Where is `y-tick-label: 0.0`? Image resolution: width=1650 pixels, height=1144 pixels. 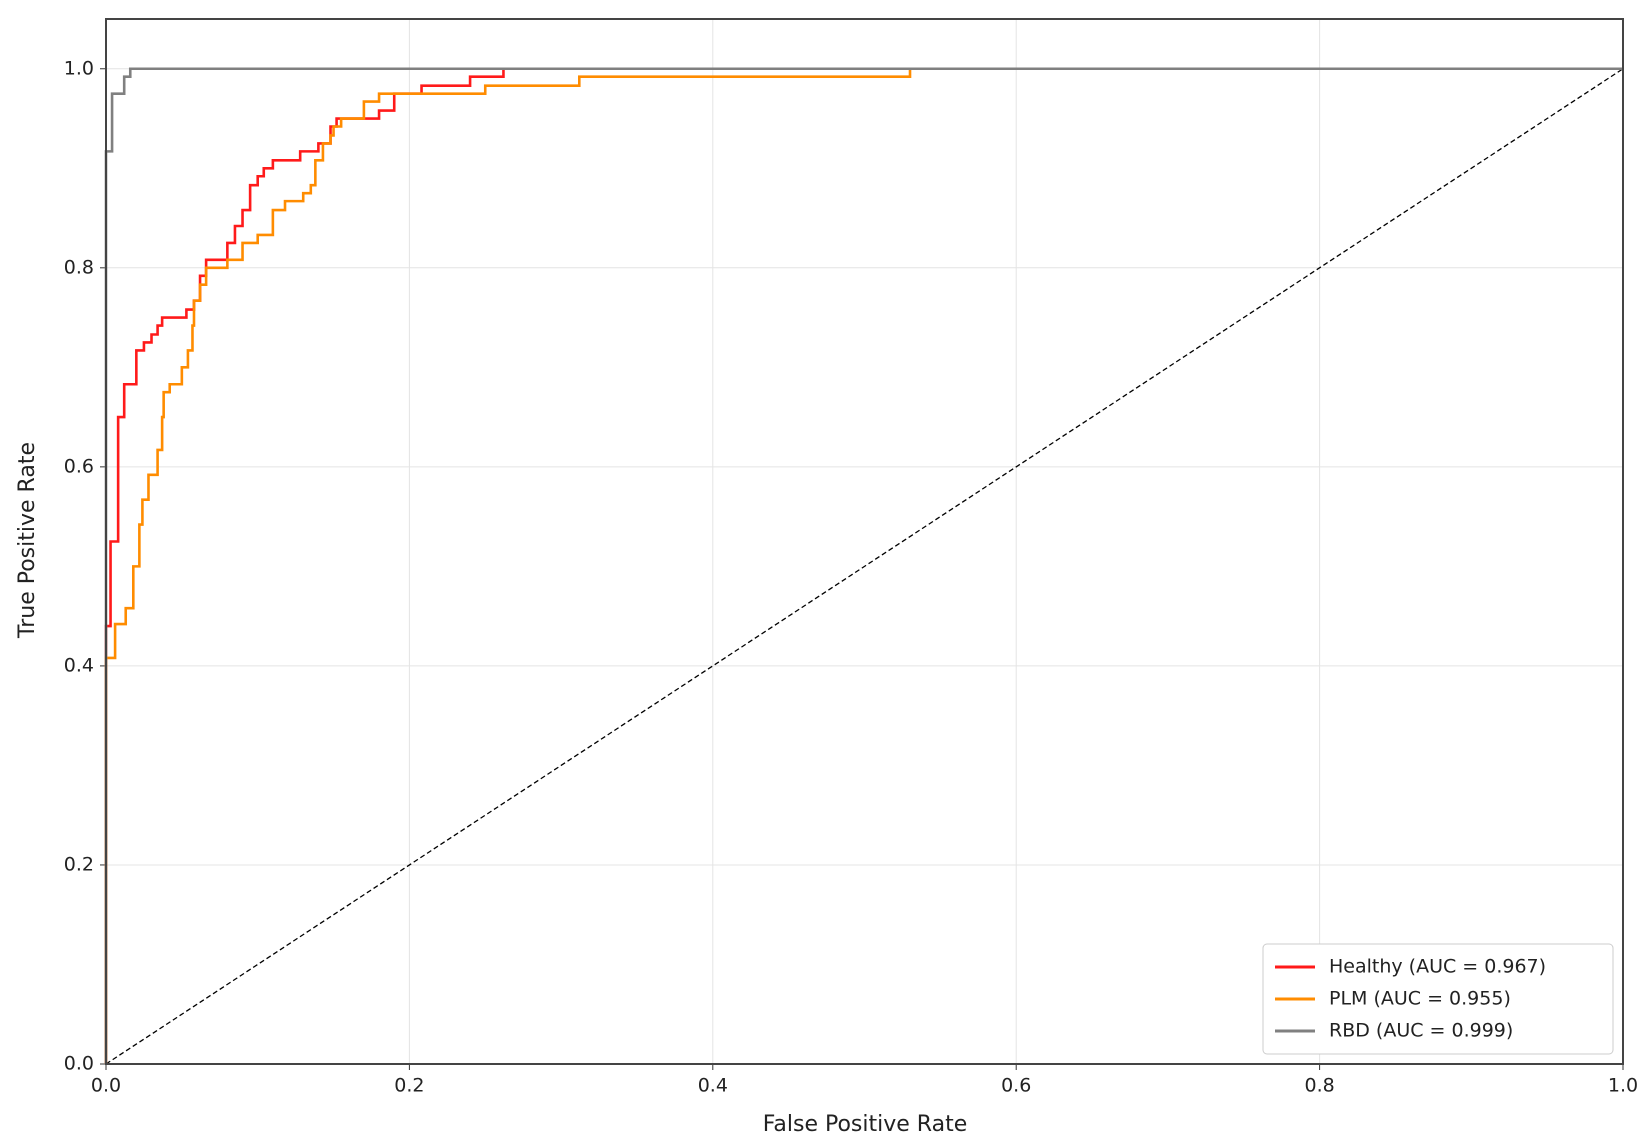
y-tick-label: 0.0 is located at coordinates (79, 1064).